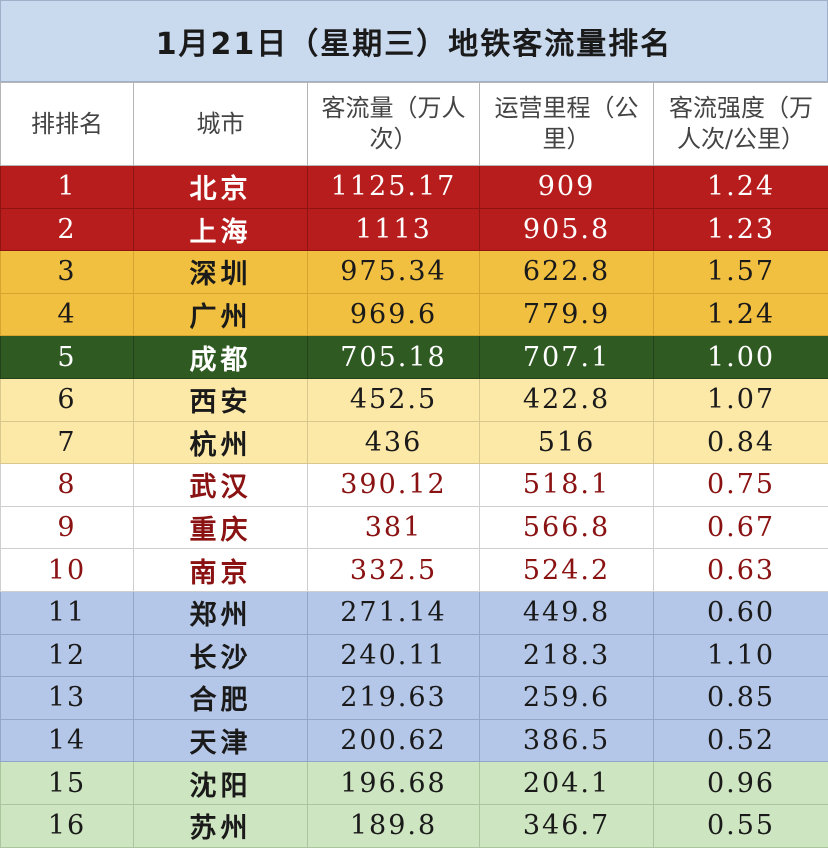 The height and width of the screenshot is (848, 828). What do you see at coordinates (567, 527) in the screenshot?
I see `mileage-cell: 566.8` at bounding box center [567, 527].